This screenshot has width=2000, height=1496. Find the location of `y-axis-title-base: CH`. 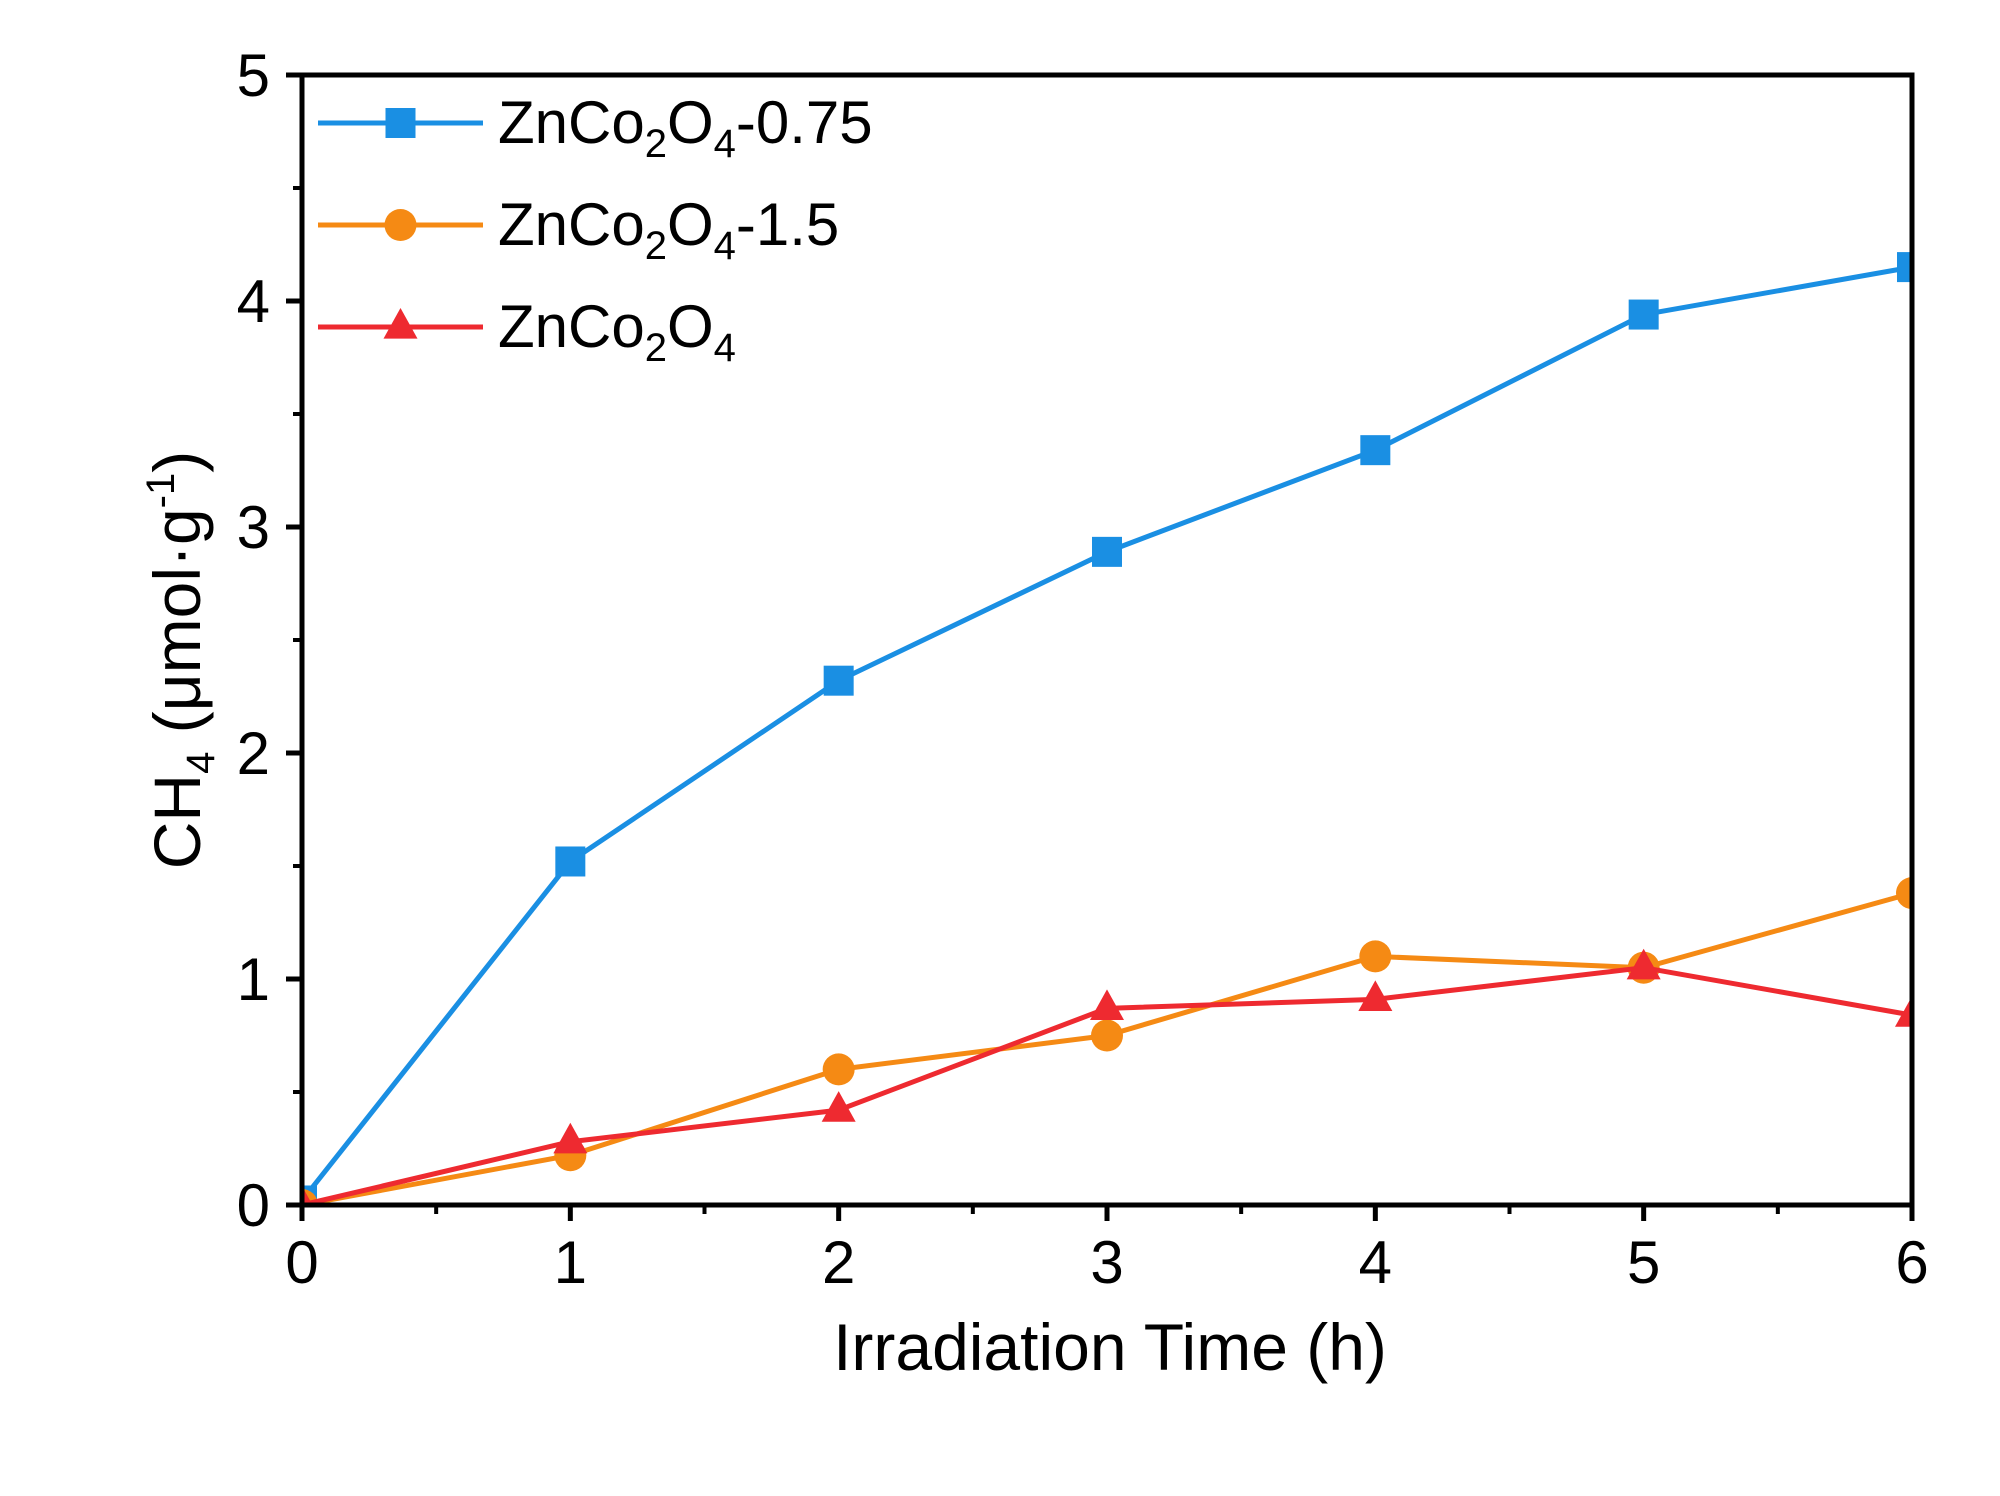

y-axis-title-base: CH is located at coordinates (177, 821).